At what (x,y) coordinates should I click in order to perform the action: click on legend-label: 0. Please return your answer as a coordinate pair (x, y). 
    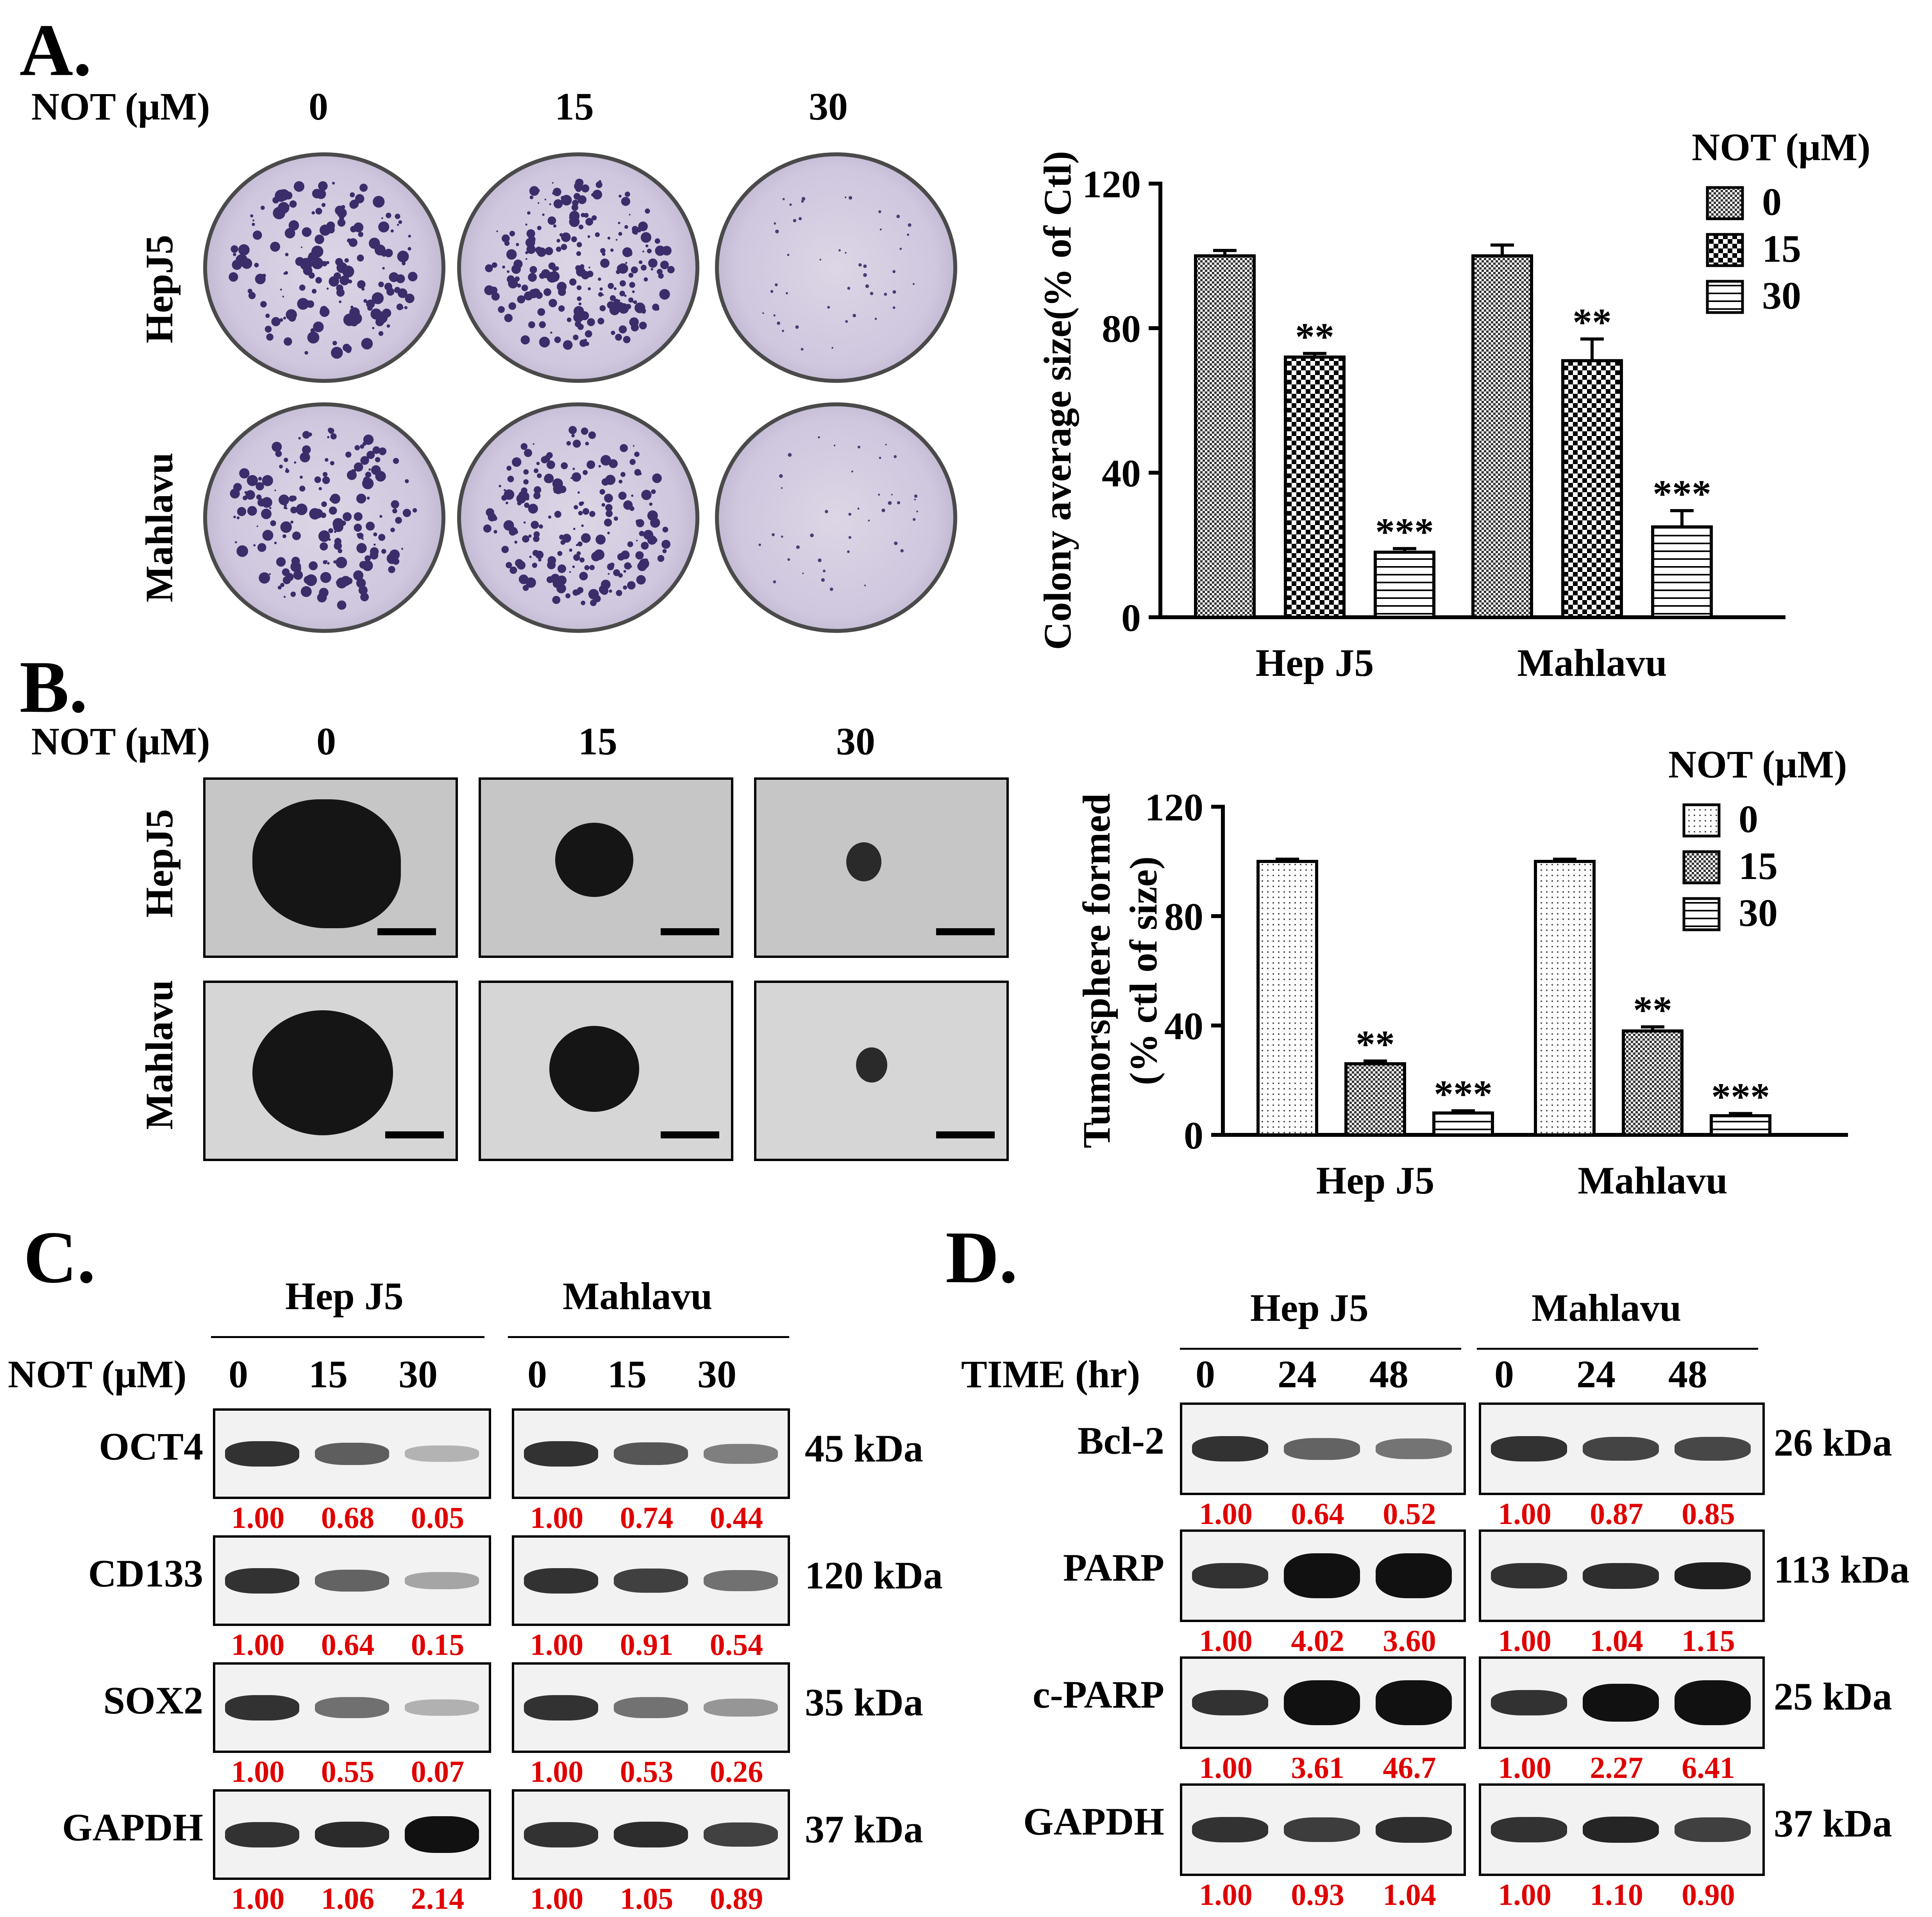
    Looking at the image, I should click on (1772, 202).